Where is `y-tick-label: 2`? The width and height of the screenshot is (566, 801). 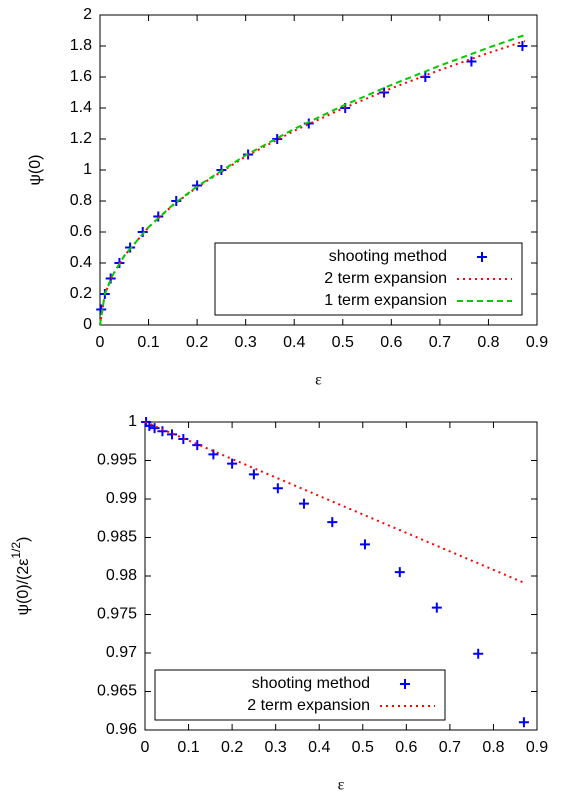
y-tick-label: 2 is located at coordinates (87, 14).